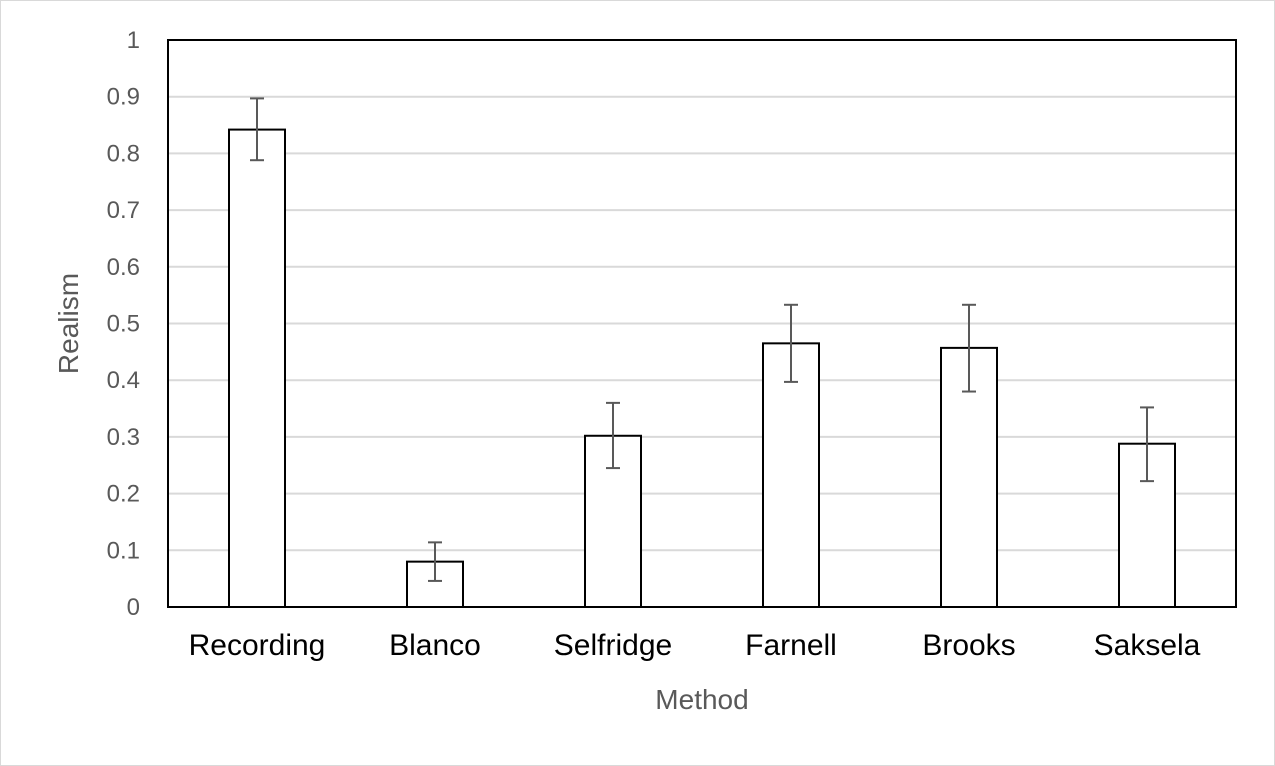 The height and width of the screenshot is (766, 1275). What do you see at coordinates (613, 435) in the screenshot?
I see `error-bar-selfridge` at bounding box center [613, 435].